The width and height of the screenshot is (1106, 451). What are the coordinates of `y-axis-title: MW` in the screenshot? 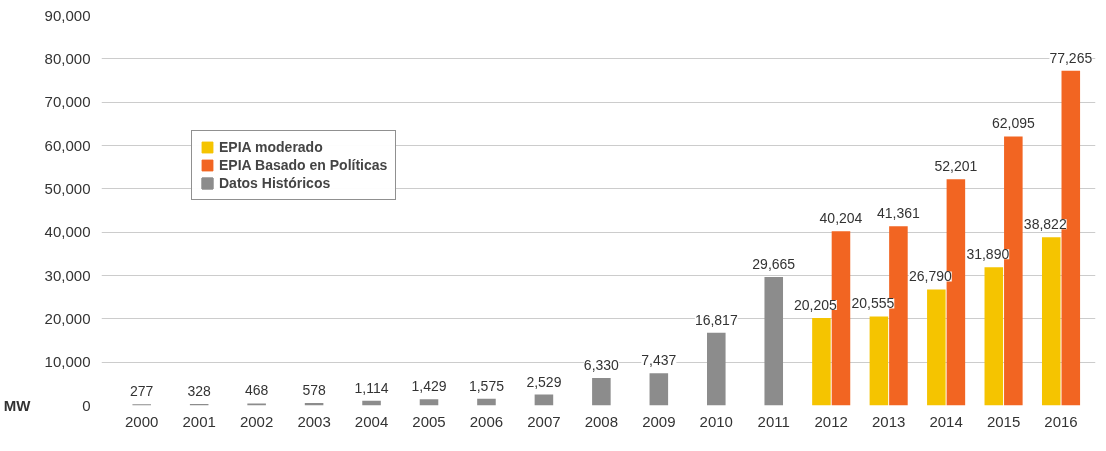 It's located at (17, 405).